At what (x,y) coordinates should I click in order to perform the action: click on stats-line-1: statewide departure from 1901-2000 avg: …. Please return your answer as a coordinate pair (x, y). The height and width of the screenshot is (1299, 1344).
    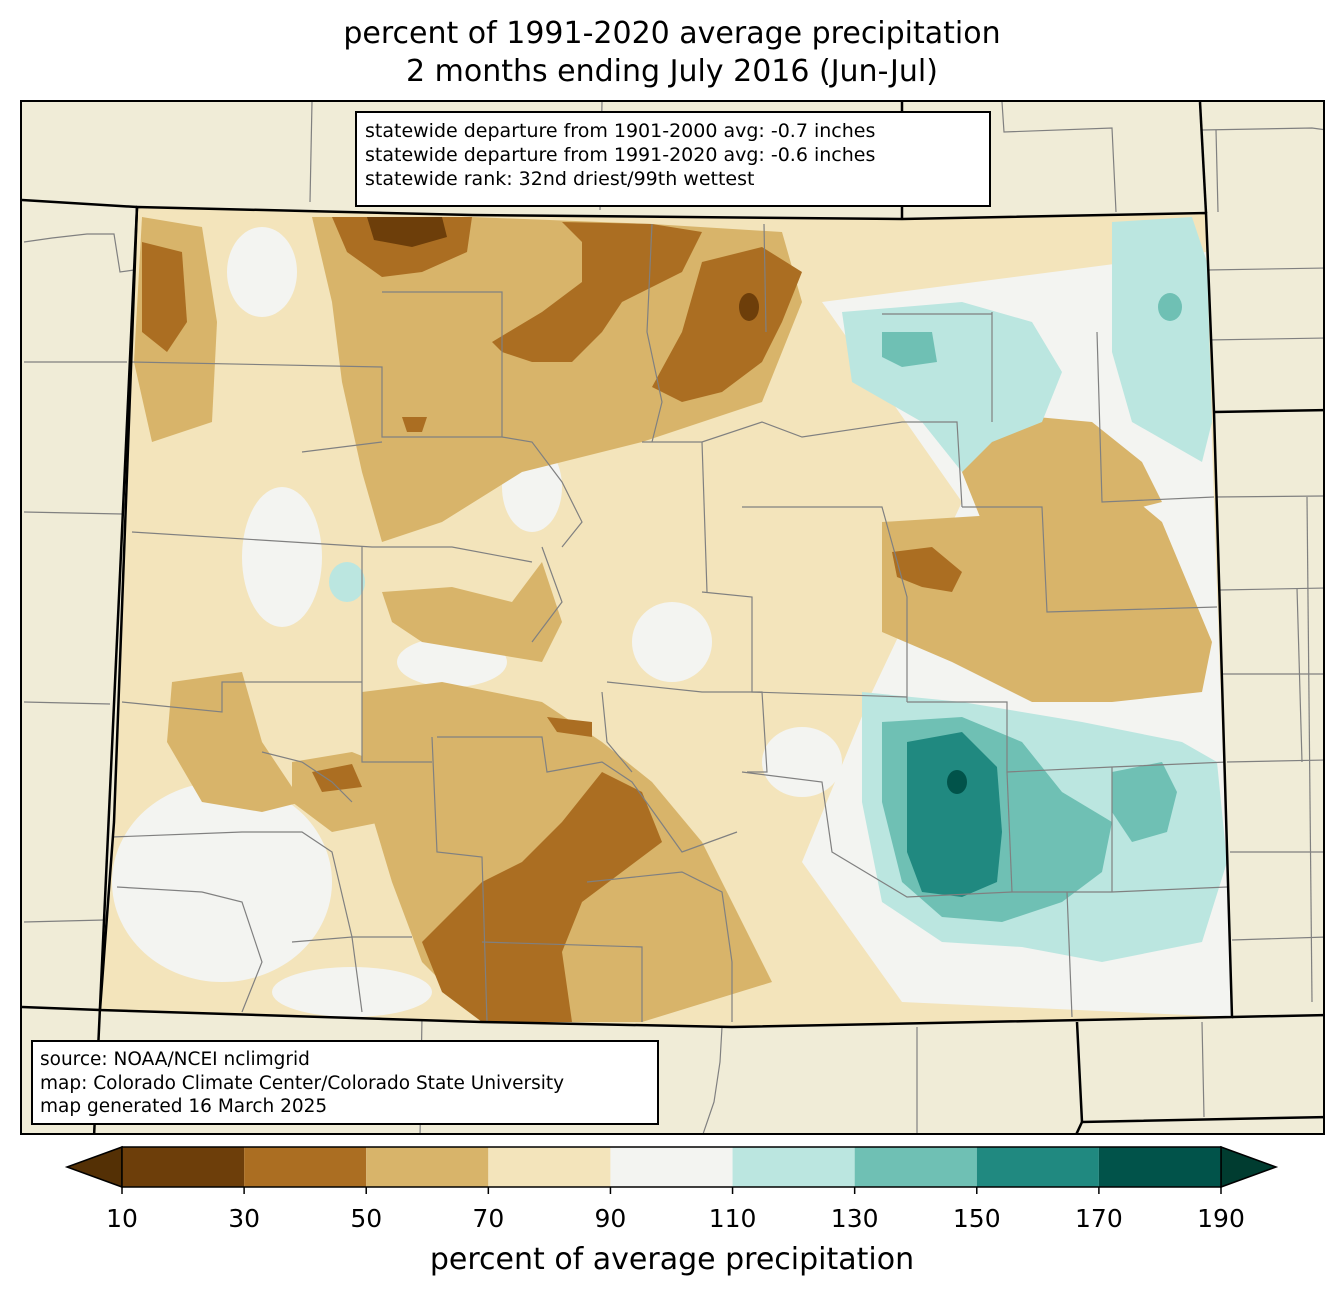
    Looking at the image, I should click on (620, 131).